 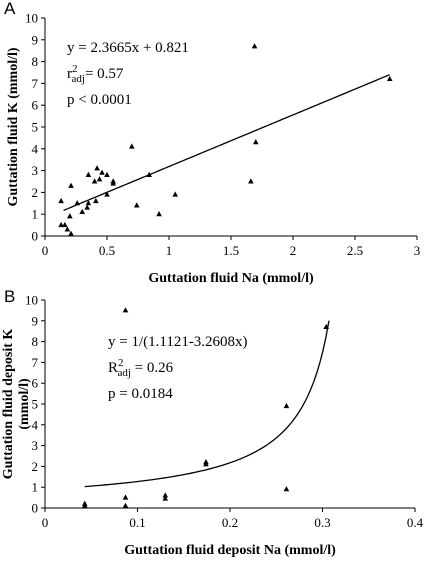 What do you see at coordinates (231, 250) in the screenshot?
I see `x-tick-label: 1.5` at bounding box center [231, 250].